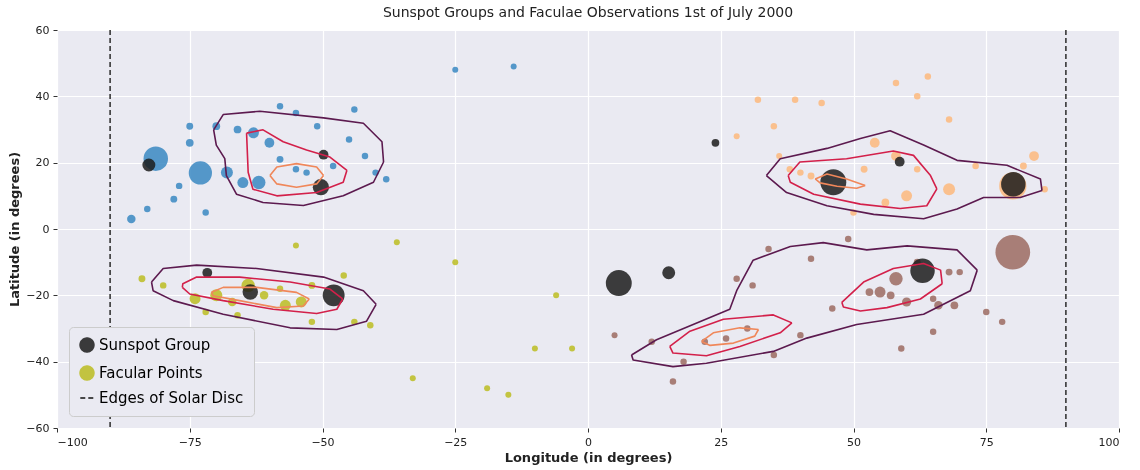  What do you see at coordinates (588, 442) in the screenshot?
I see `x-tick-label: 0` at bounding box center [588, 442].